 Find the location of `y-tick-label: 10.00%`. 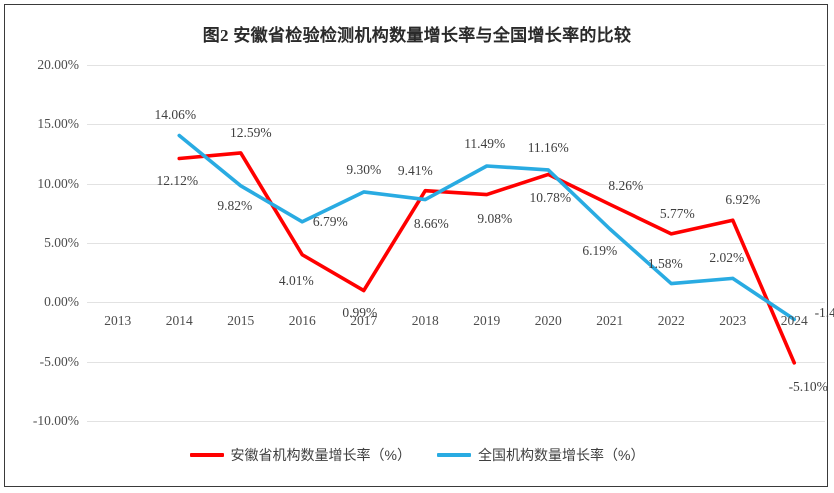

y-tick-label: 10.00% is located at coordinates (58, 183).